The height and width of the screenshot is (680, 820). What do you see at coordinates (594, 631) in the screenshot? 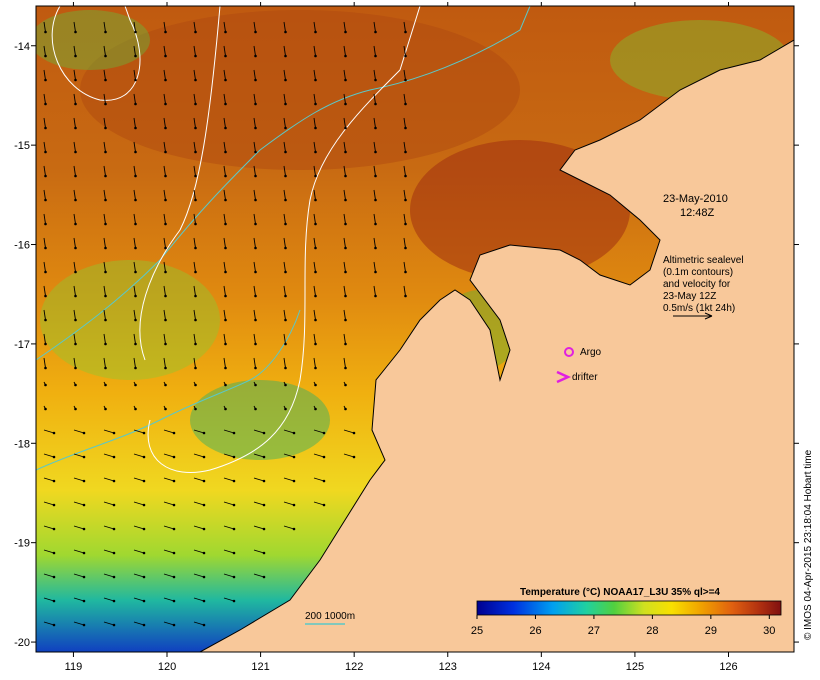
I see `colorbar-tick-label: 27` at bounding box center [594, 631].